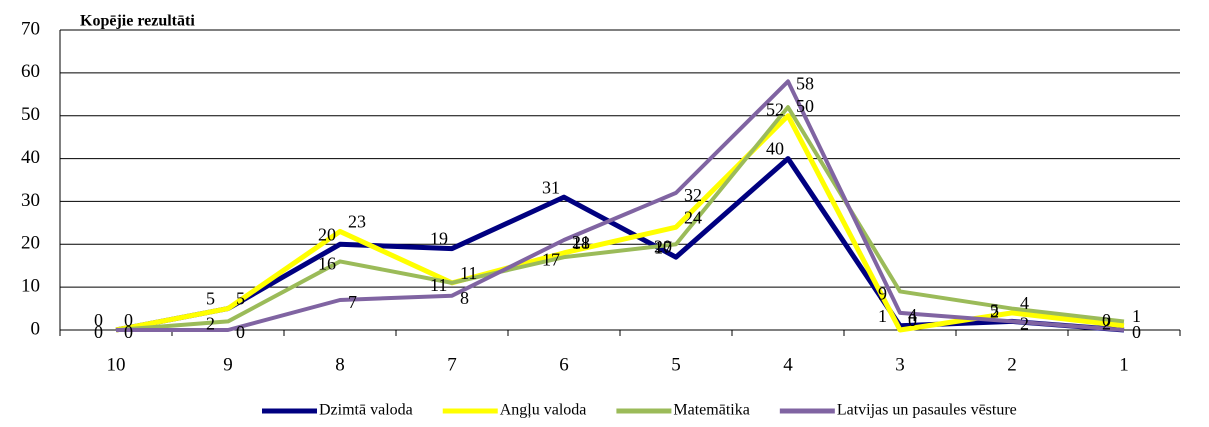  Describe the element at coordinates (693, 217) in the screenshot. I see `data-label: 24` at that location.